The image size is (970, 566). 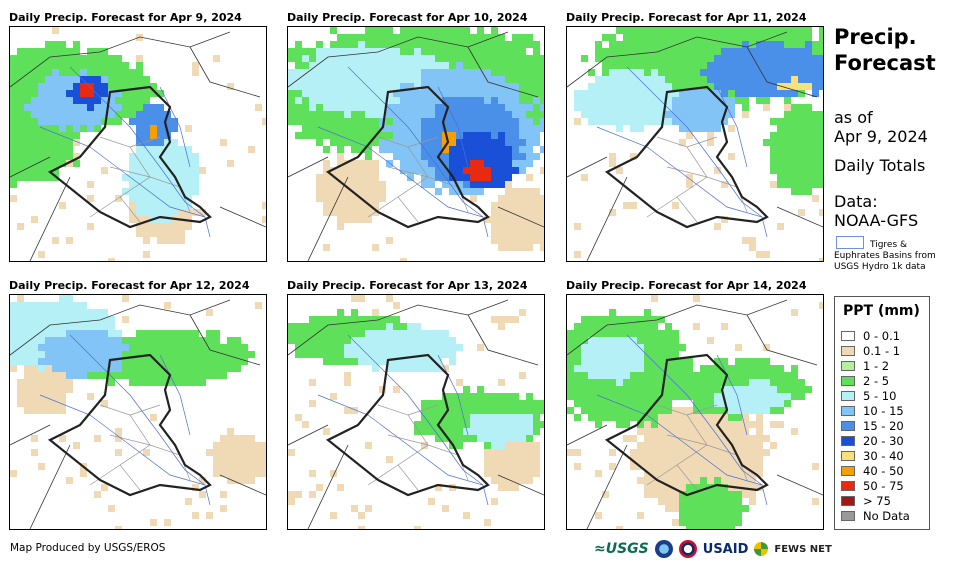 What do you see at coordinates (621, 549) in the screenshot?
I see `usgs-logo: ≈USGS` at bounding box center [621, 549].